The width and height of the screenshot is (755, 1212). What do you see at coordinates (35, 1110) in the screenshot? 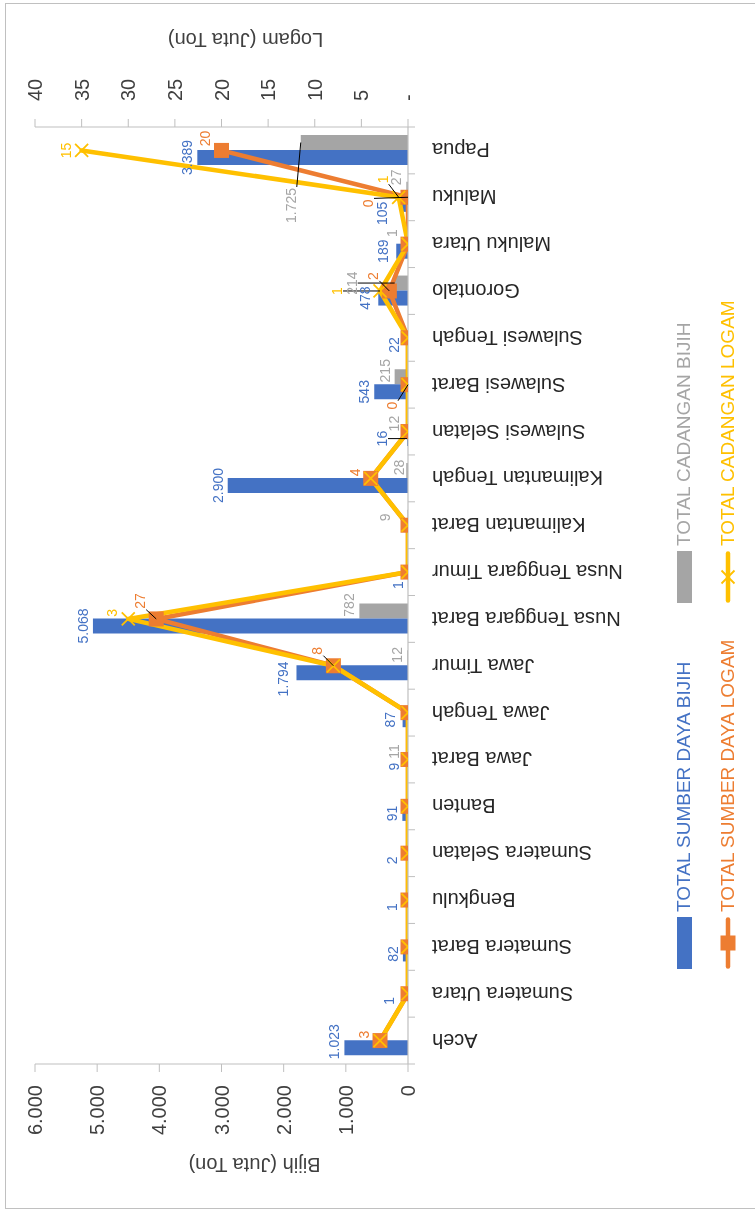
I see `x-tick-label: 6.000` at bounding box center [35, 1110].